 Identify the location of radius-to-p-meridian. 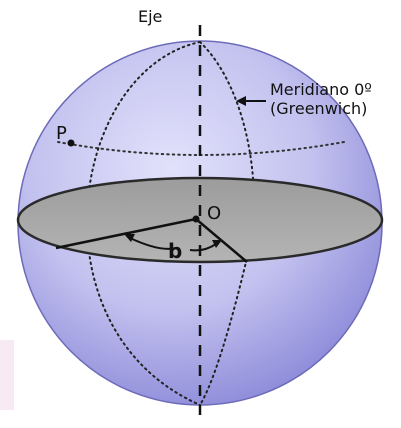
(126, 233).